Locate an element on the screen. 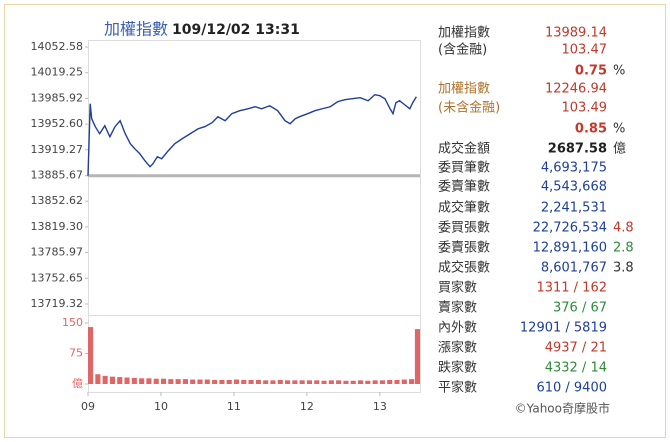  y-tick-label: 13885.67 is located at coordinates (57, 175).